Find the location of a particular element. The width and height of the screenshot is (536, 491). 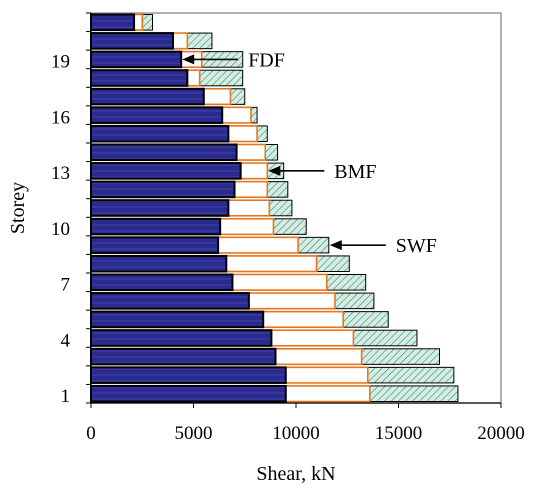

swf-annotation-label: SWF is located at coordinates (416, 246).